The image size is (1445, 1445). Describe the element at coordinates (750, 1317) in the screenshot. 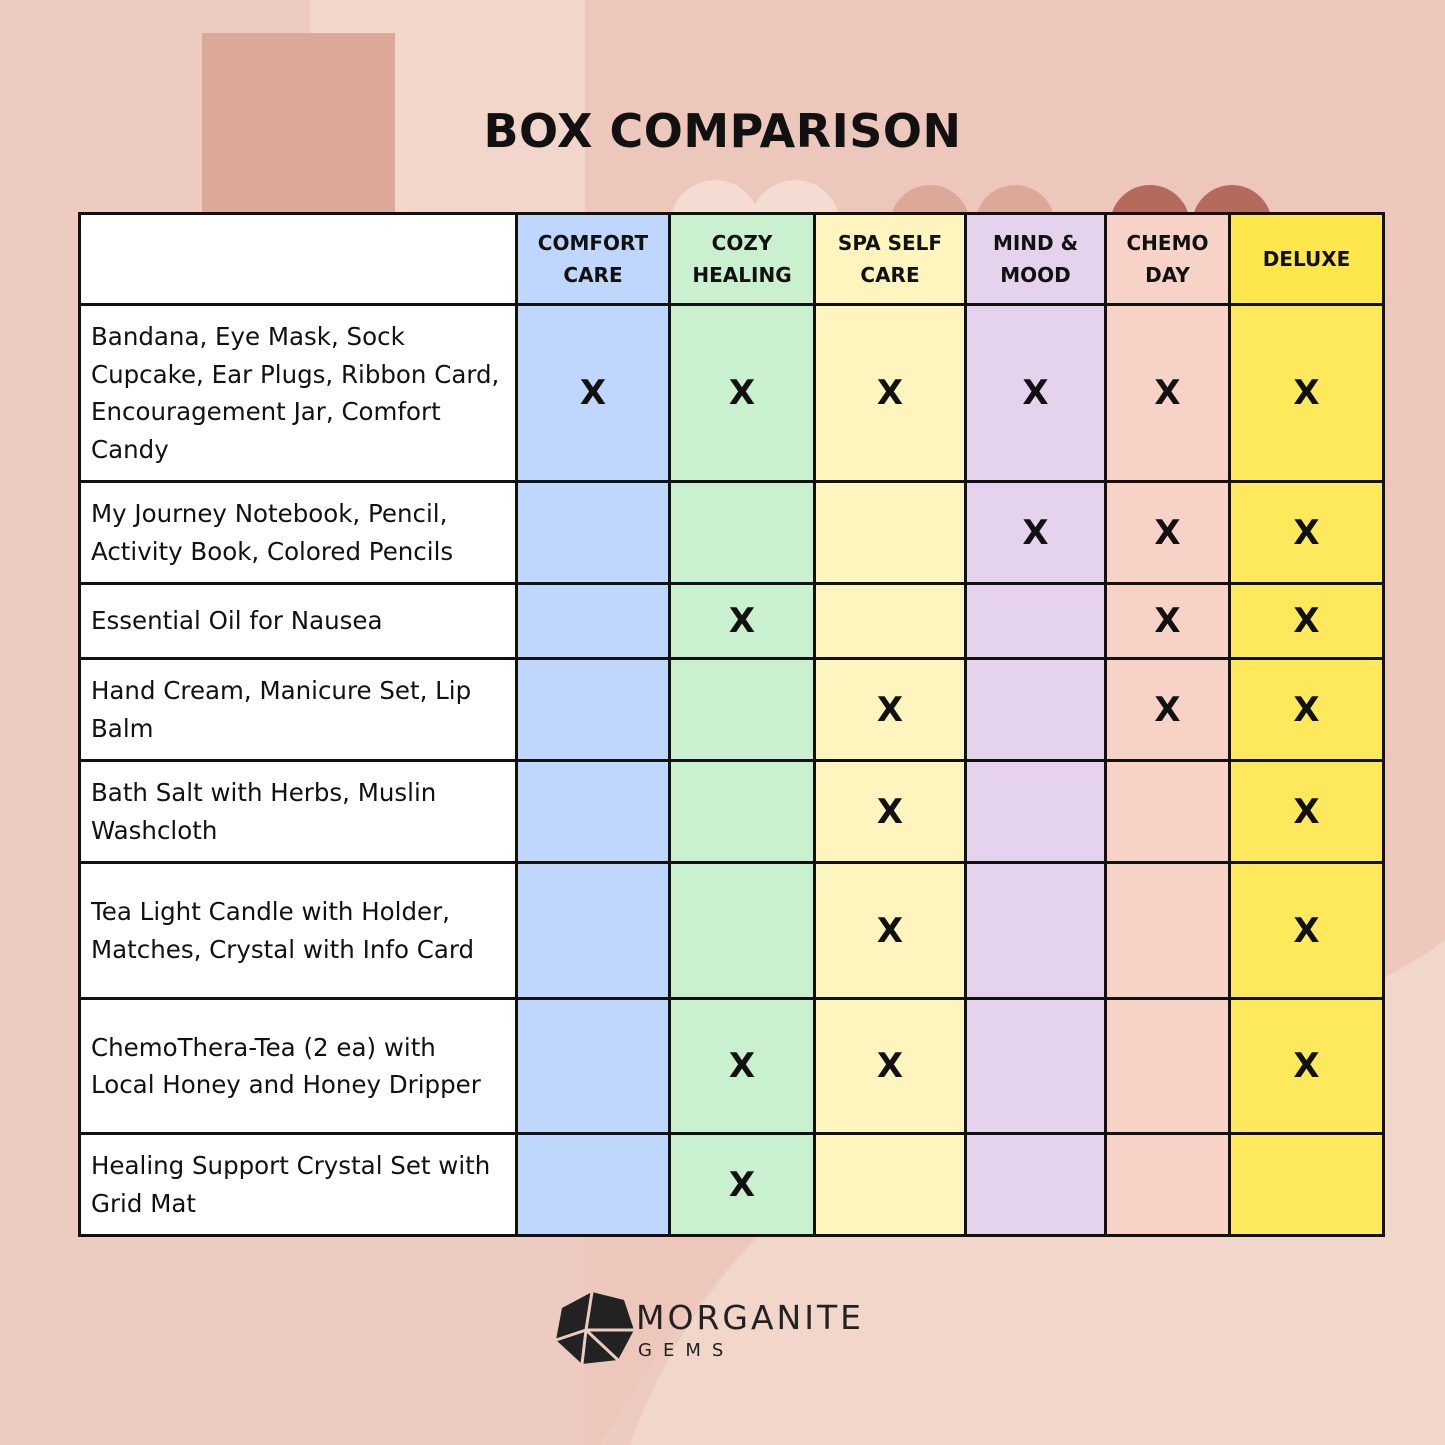

I see `logo-name: MORGANITE` at that location.